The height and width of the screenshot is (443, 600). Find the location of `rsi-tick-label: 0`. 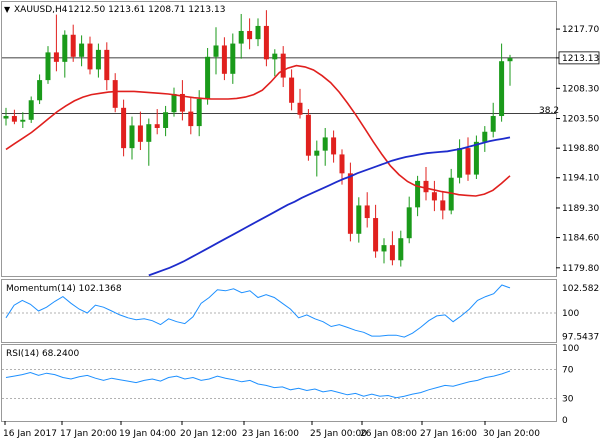

rsi-tick-label: 0 is located at coordinates (565, 421).